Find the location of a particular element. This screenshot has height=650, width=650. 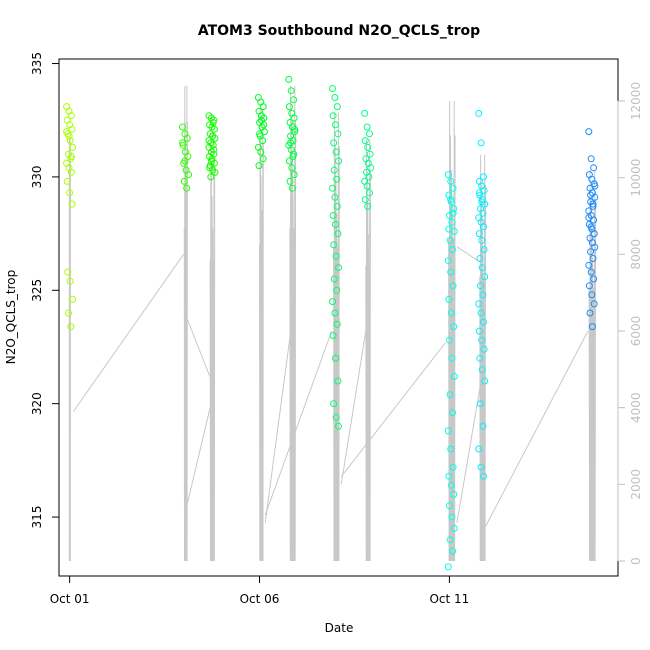

x-tick-label: Oct 06 is located at coordinates (260, 599).